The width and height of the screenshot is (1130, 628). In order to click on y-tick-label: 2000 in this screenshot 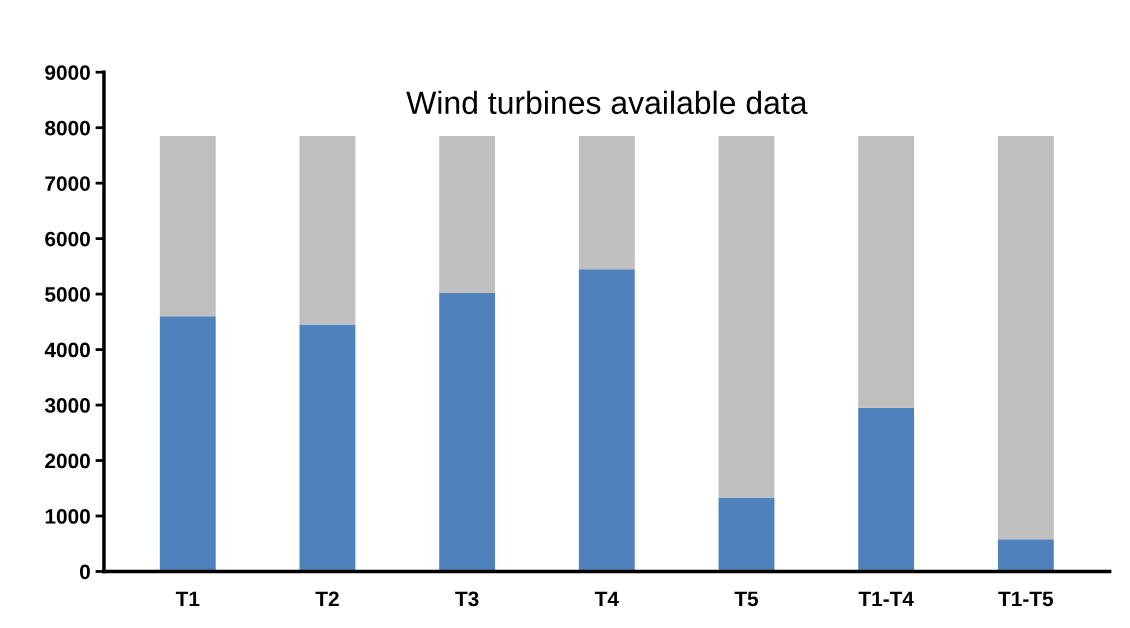, I will do `click(67, 461)`.